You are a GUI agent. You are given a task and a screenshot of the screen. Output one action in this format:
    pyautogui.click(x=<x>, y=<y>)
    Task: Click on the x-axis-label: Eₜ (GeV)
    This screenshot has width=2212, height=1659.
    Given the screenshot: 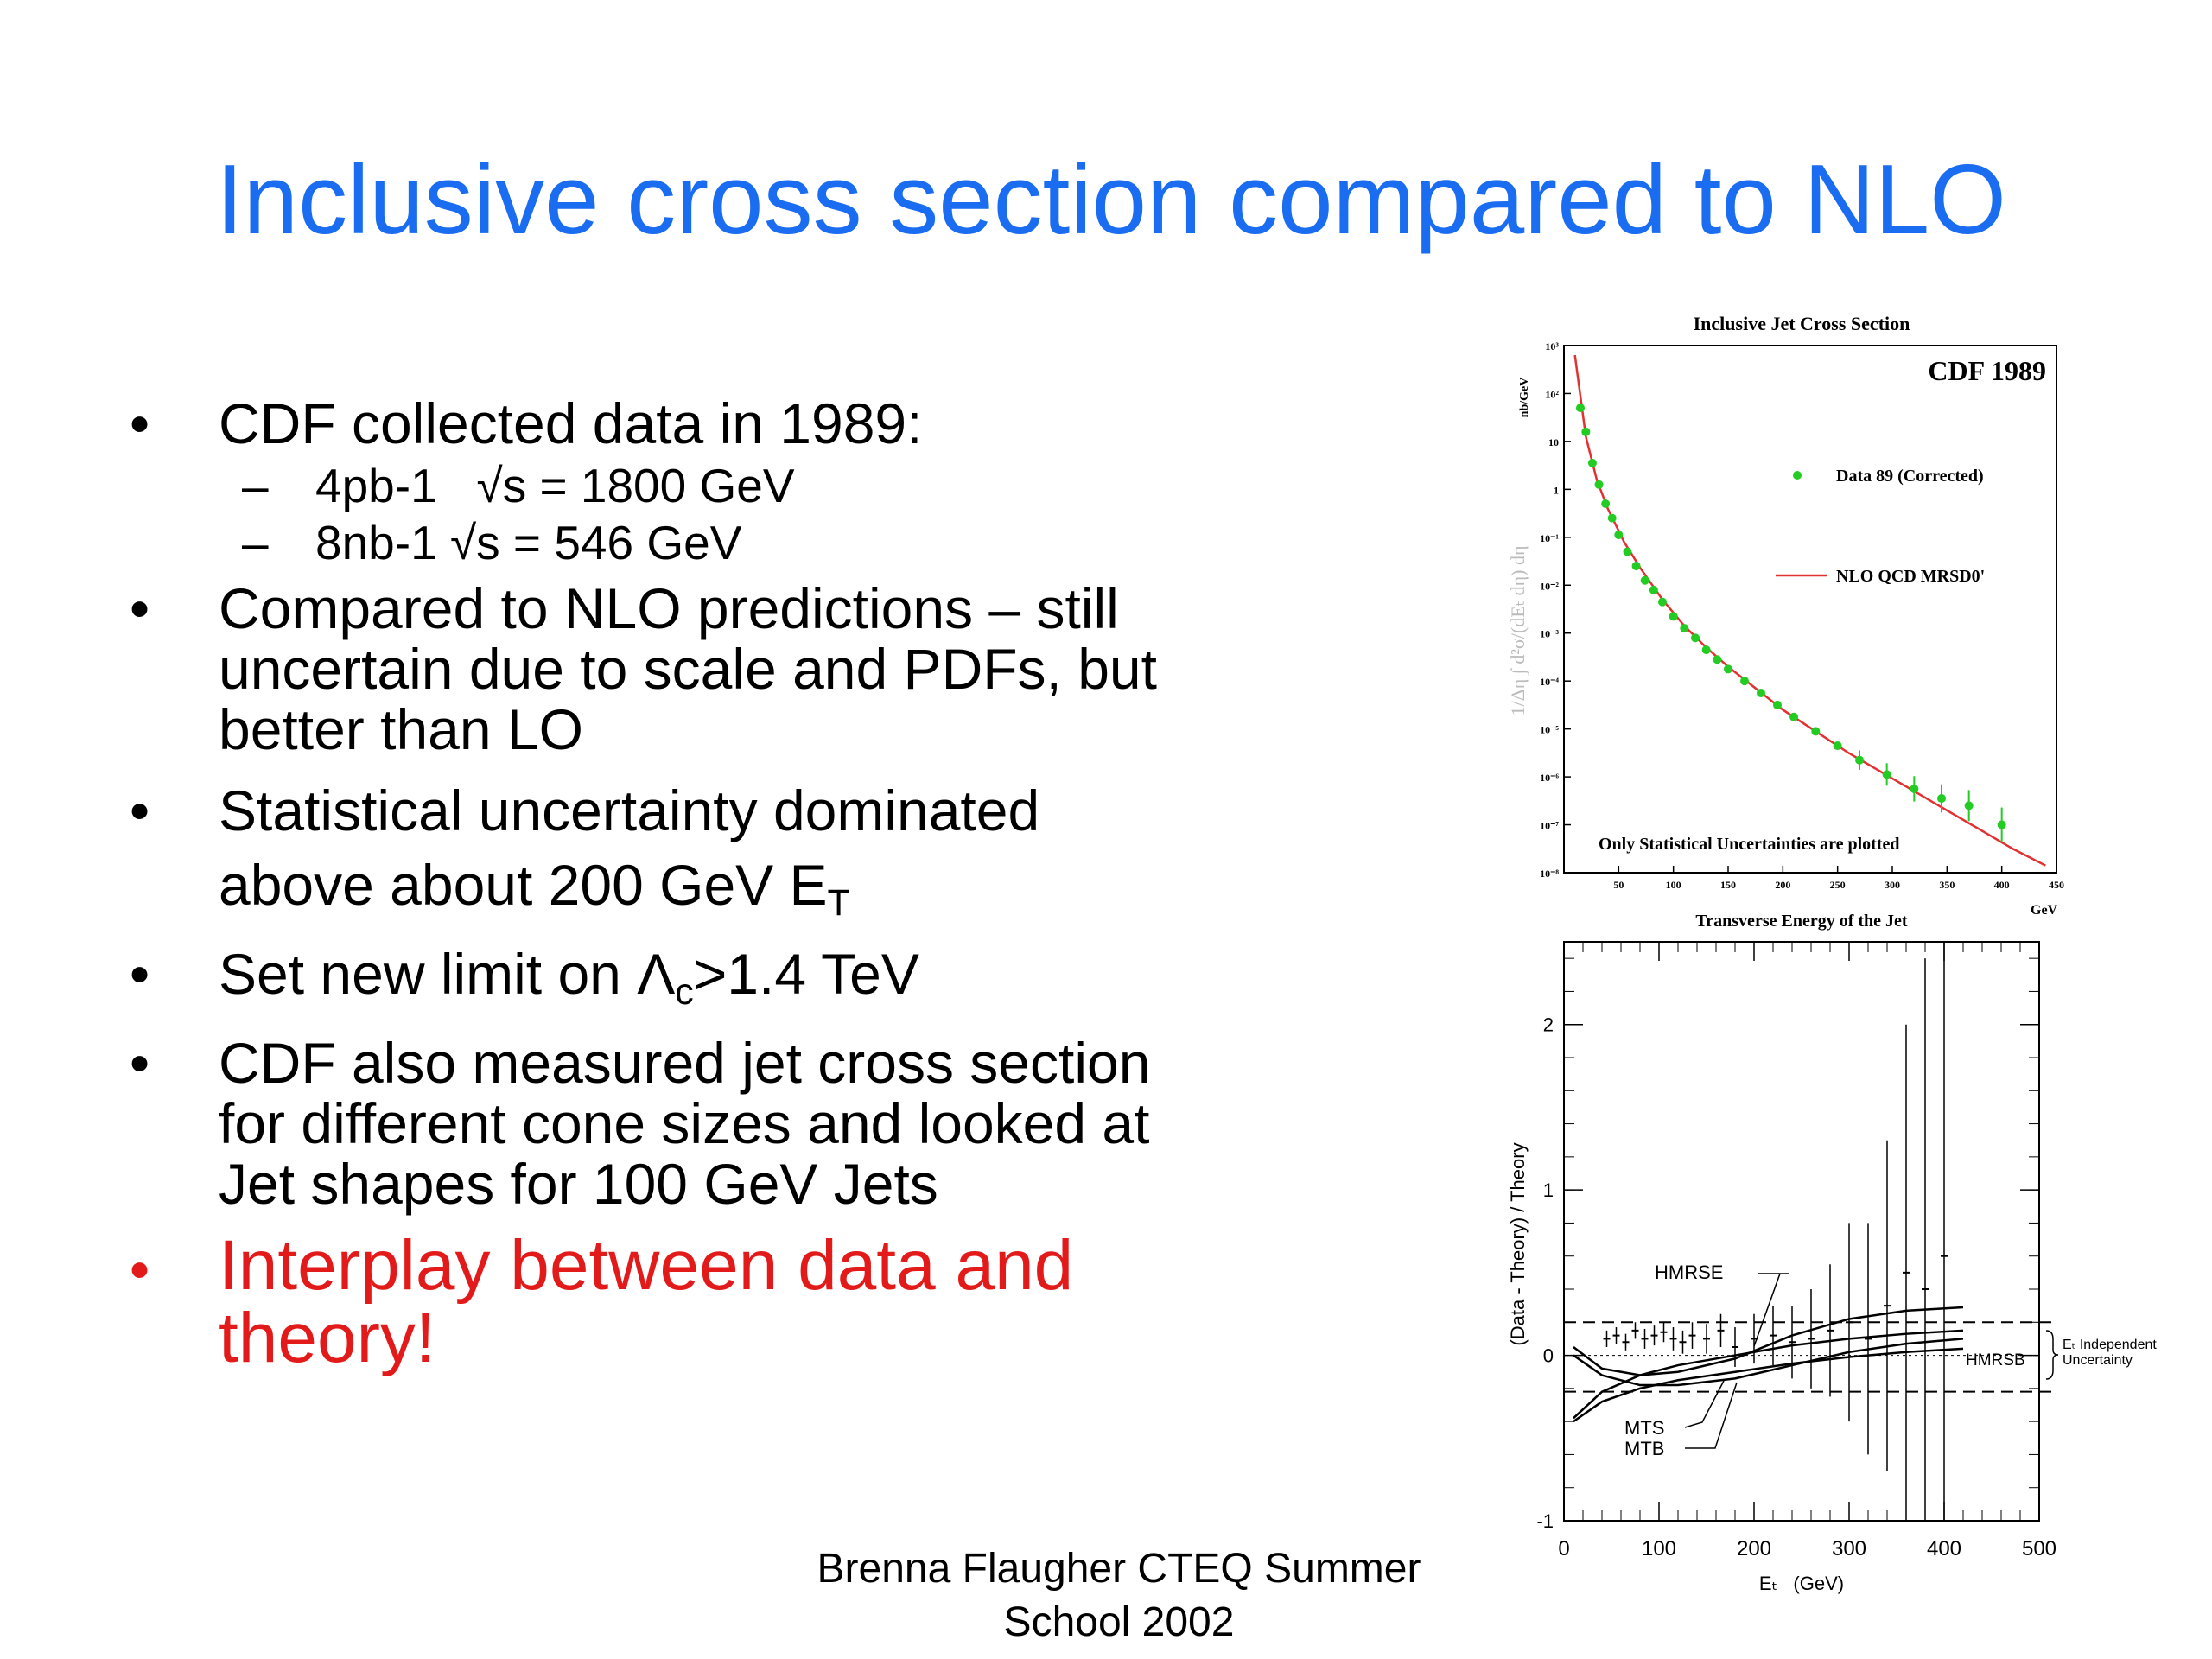 What is the action you would take?
    pyautogui.click(x=1801, y=1583)
    